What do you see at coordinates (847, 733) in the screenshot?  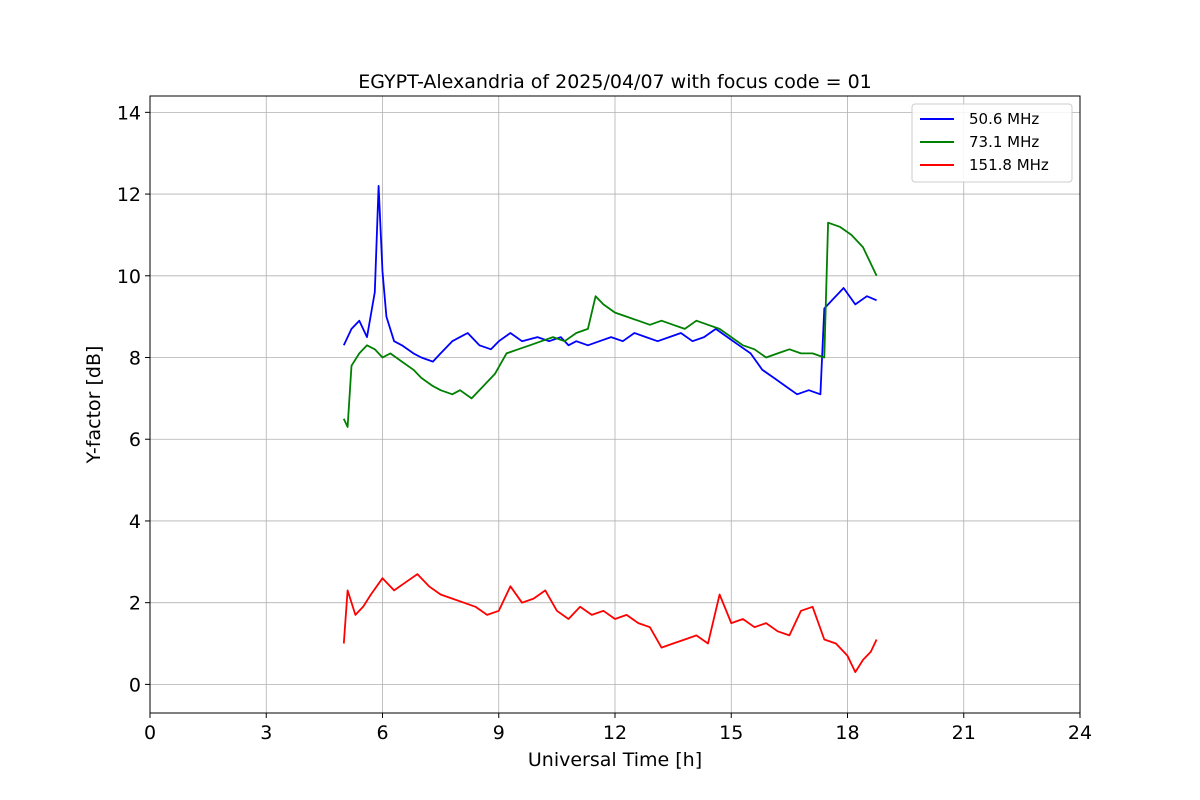 I see `x-tick-label: 18` at bounding box center [847, 733].